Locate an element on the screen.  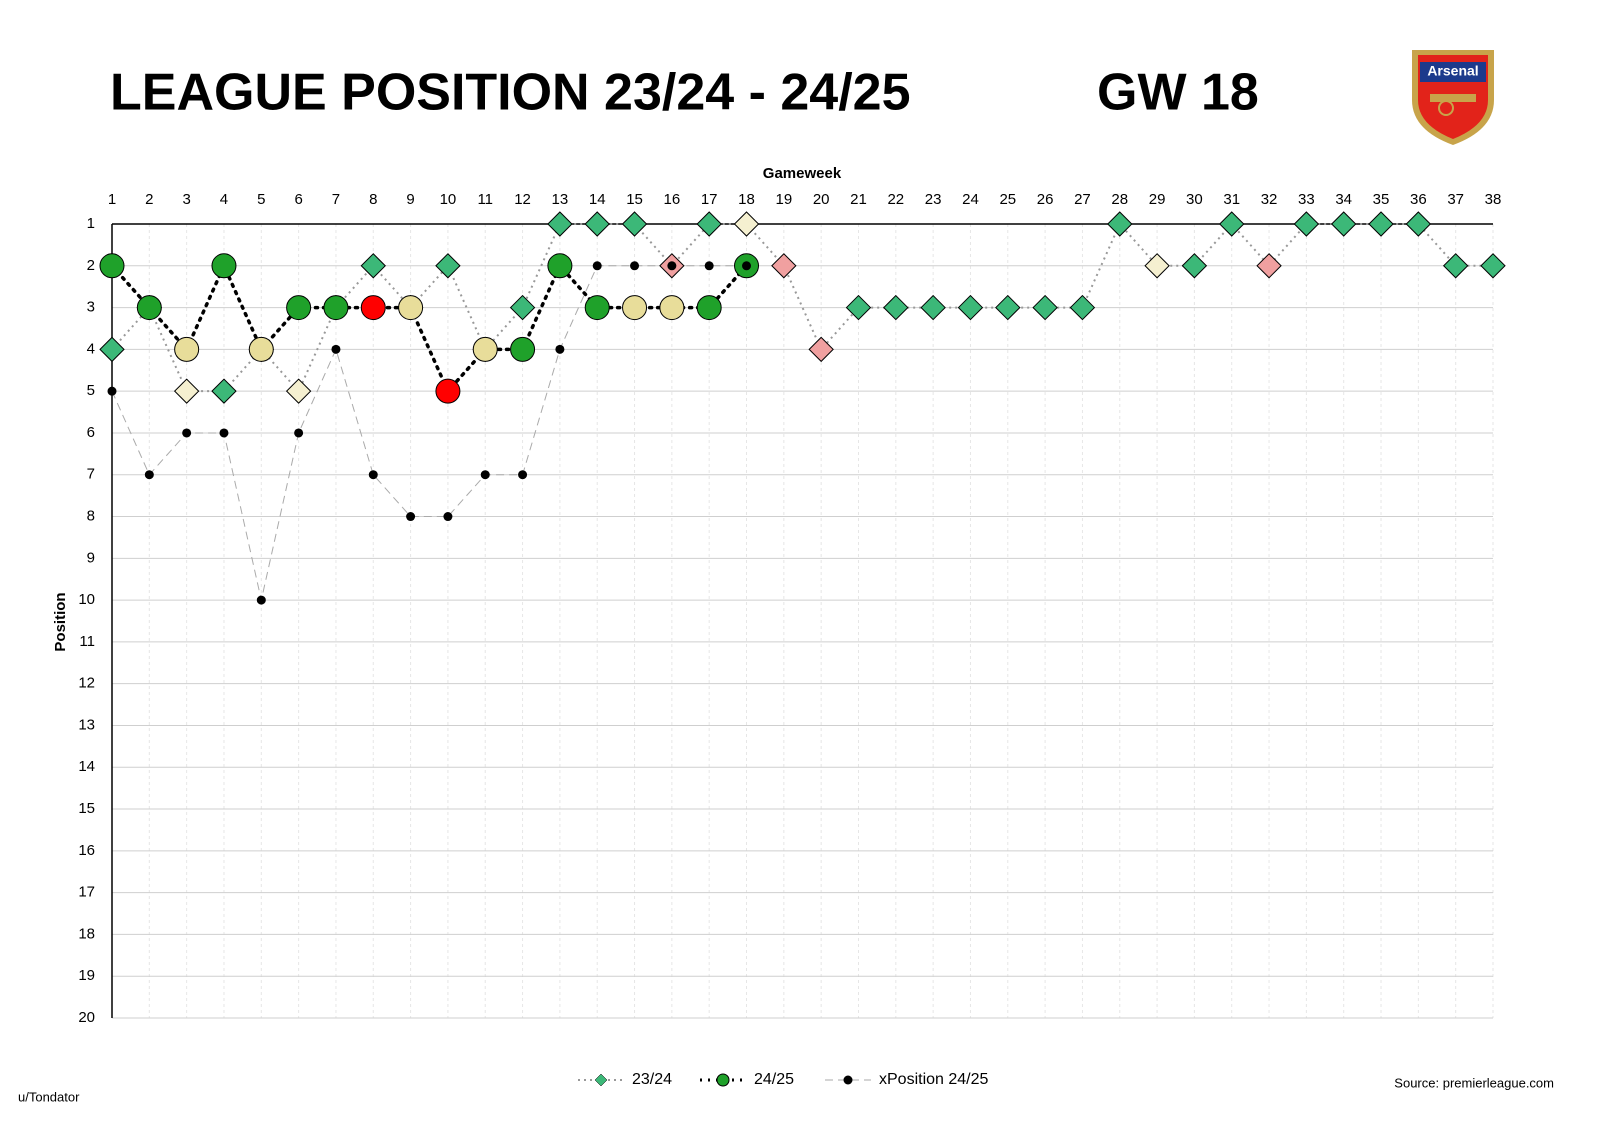
x-tick-label: 6 is located at coordinates (298, 199).